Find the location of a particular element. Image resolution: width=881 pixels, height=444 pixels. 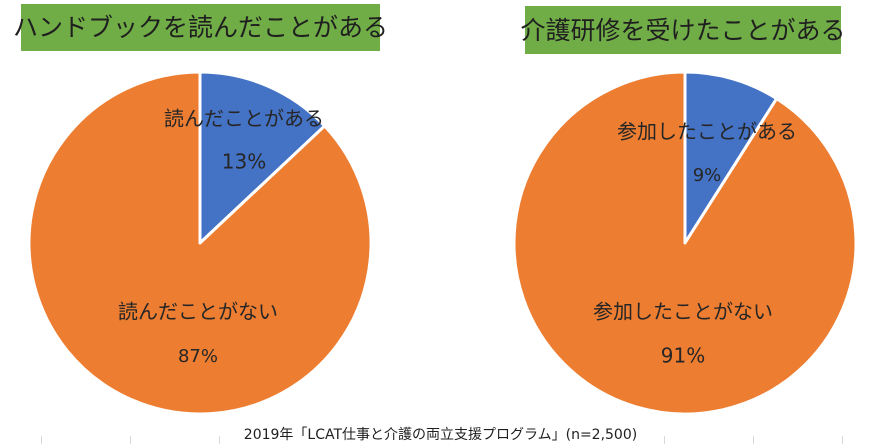

chart-title-training: 介護研修を受けたことがある is located at coordinates (683, 30).